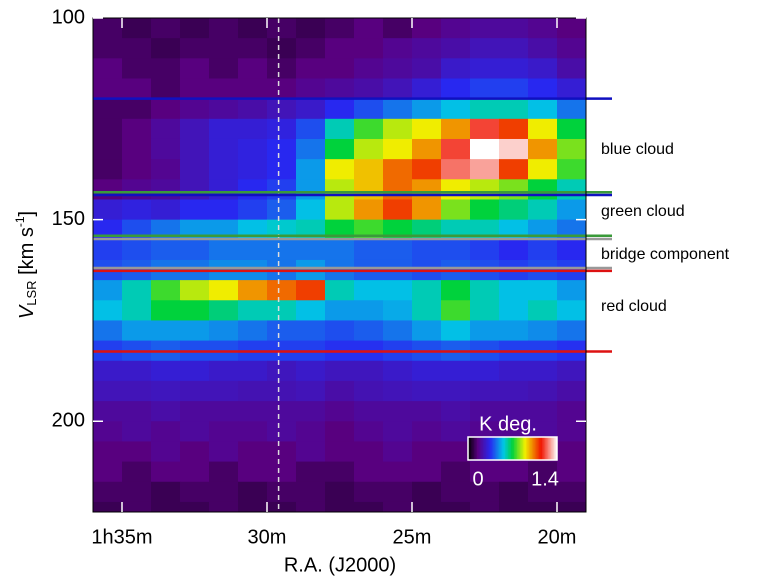  Describe the element at coordinates (20, 221) in the screenshot. I see `y-label-sup: -1` at that location.